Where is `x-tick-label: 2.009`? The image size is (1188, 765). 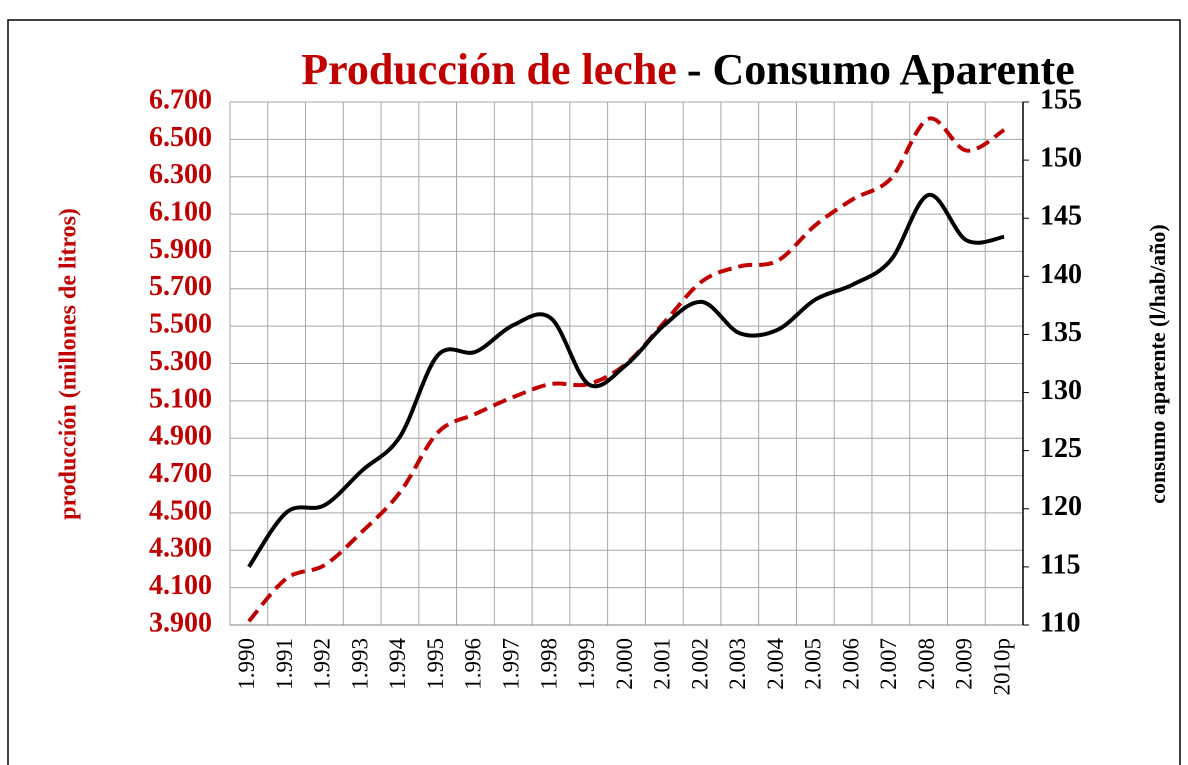
x-tick-label: 2.009 is located at coordinates (964, 664).